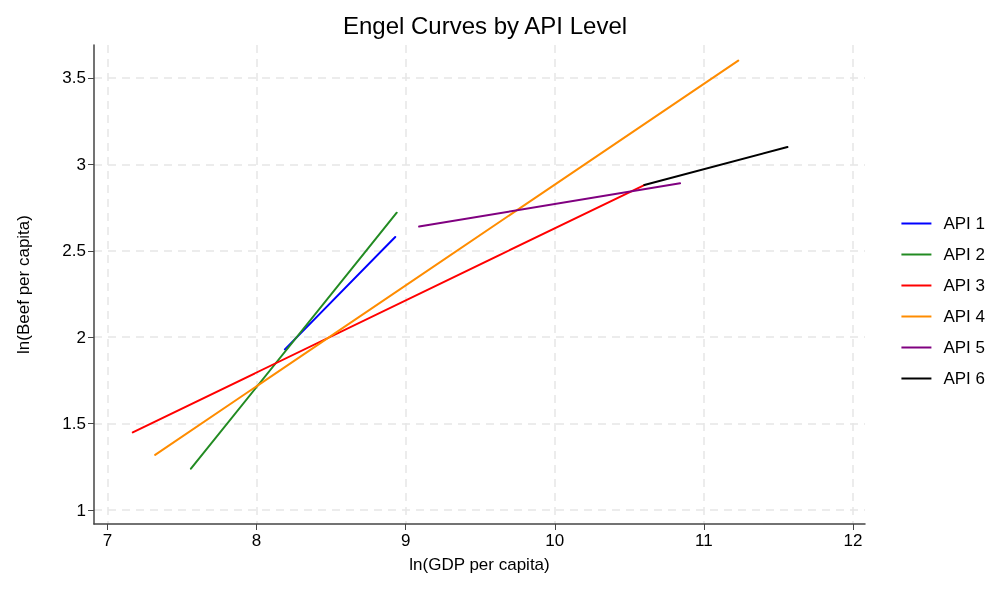  Describe the element at coordinates (74, 424) in the screenshot. I see `y-tick-label: 1.5` at that location.